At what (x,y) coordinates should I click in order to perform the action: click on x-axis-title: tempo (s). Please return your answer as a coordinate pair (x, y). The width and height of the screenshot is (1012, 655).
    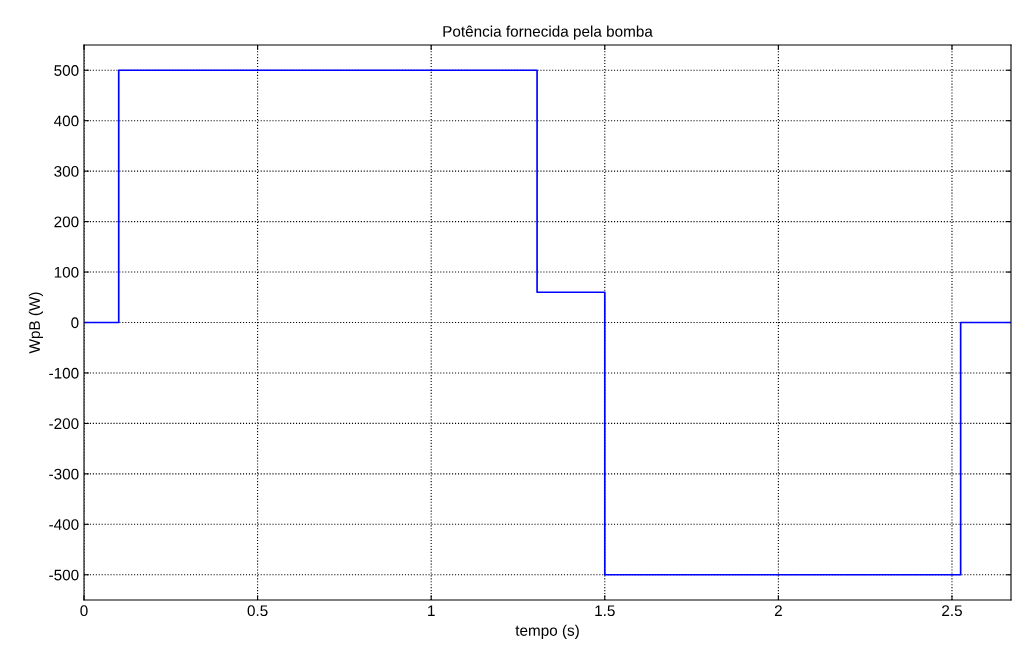
    Looking at the image, I should click on (547, 631).